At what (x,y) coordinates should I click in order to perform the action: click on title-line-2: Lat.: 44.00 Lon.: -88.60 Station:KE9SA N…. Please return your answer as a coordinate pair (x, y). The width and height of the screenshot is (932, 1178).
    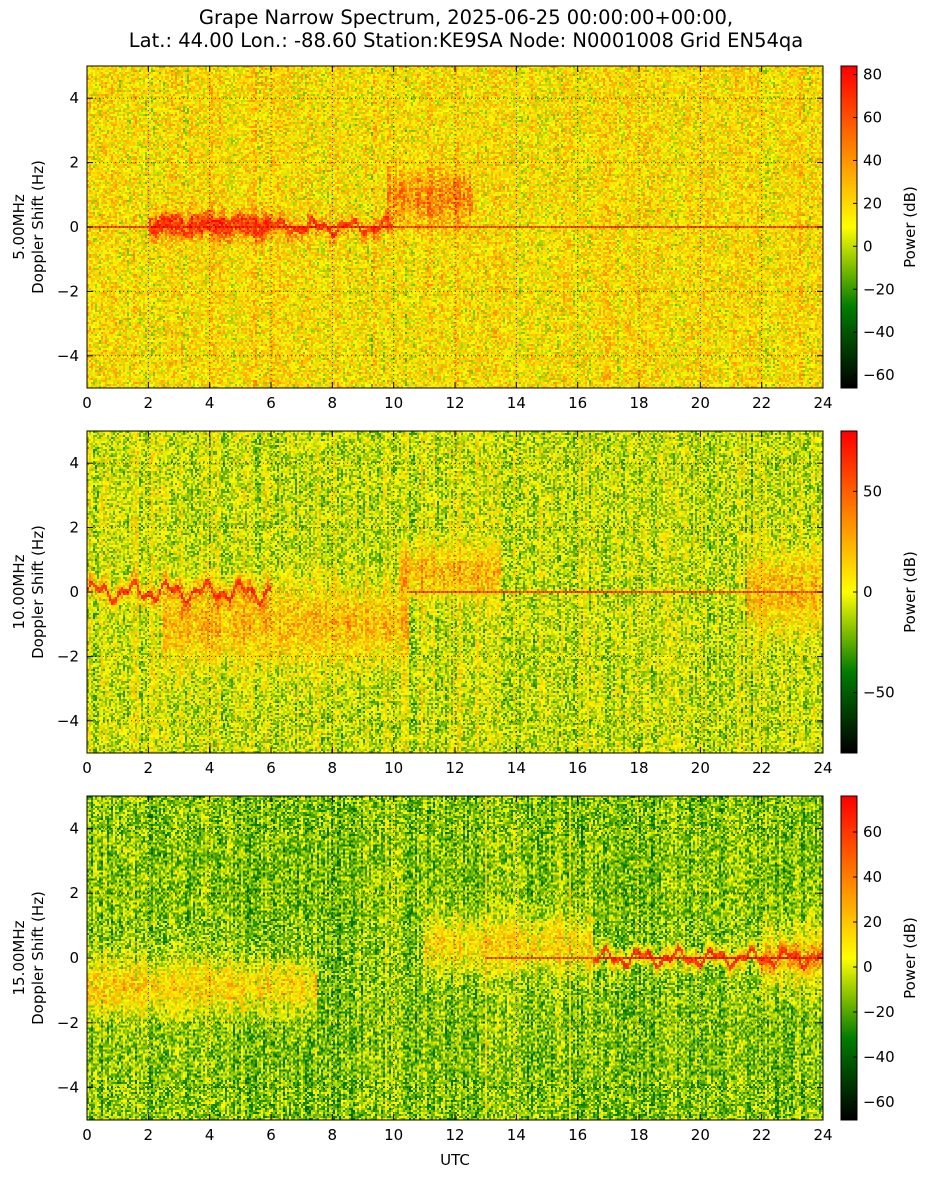
    Looking at the image, I should click on (466, 40).